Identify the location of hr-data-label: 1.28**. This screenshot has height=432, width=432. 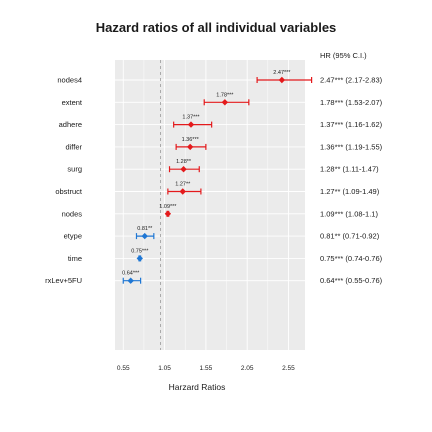
(184, 162).